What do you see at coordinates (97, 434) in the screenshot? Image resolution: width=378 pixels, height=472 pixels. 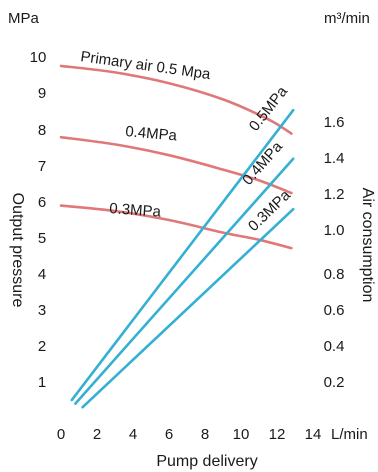 I see `x-tick-label: 2` at bounding box center [97, 434].